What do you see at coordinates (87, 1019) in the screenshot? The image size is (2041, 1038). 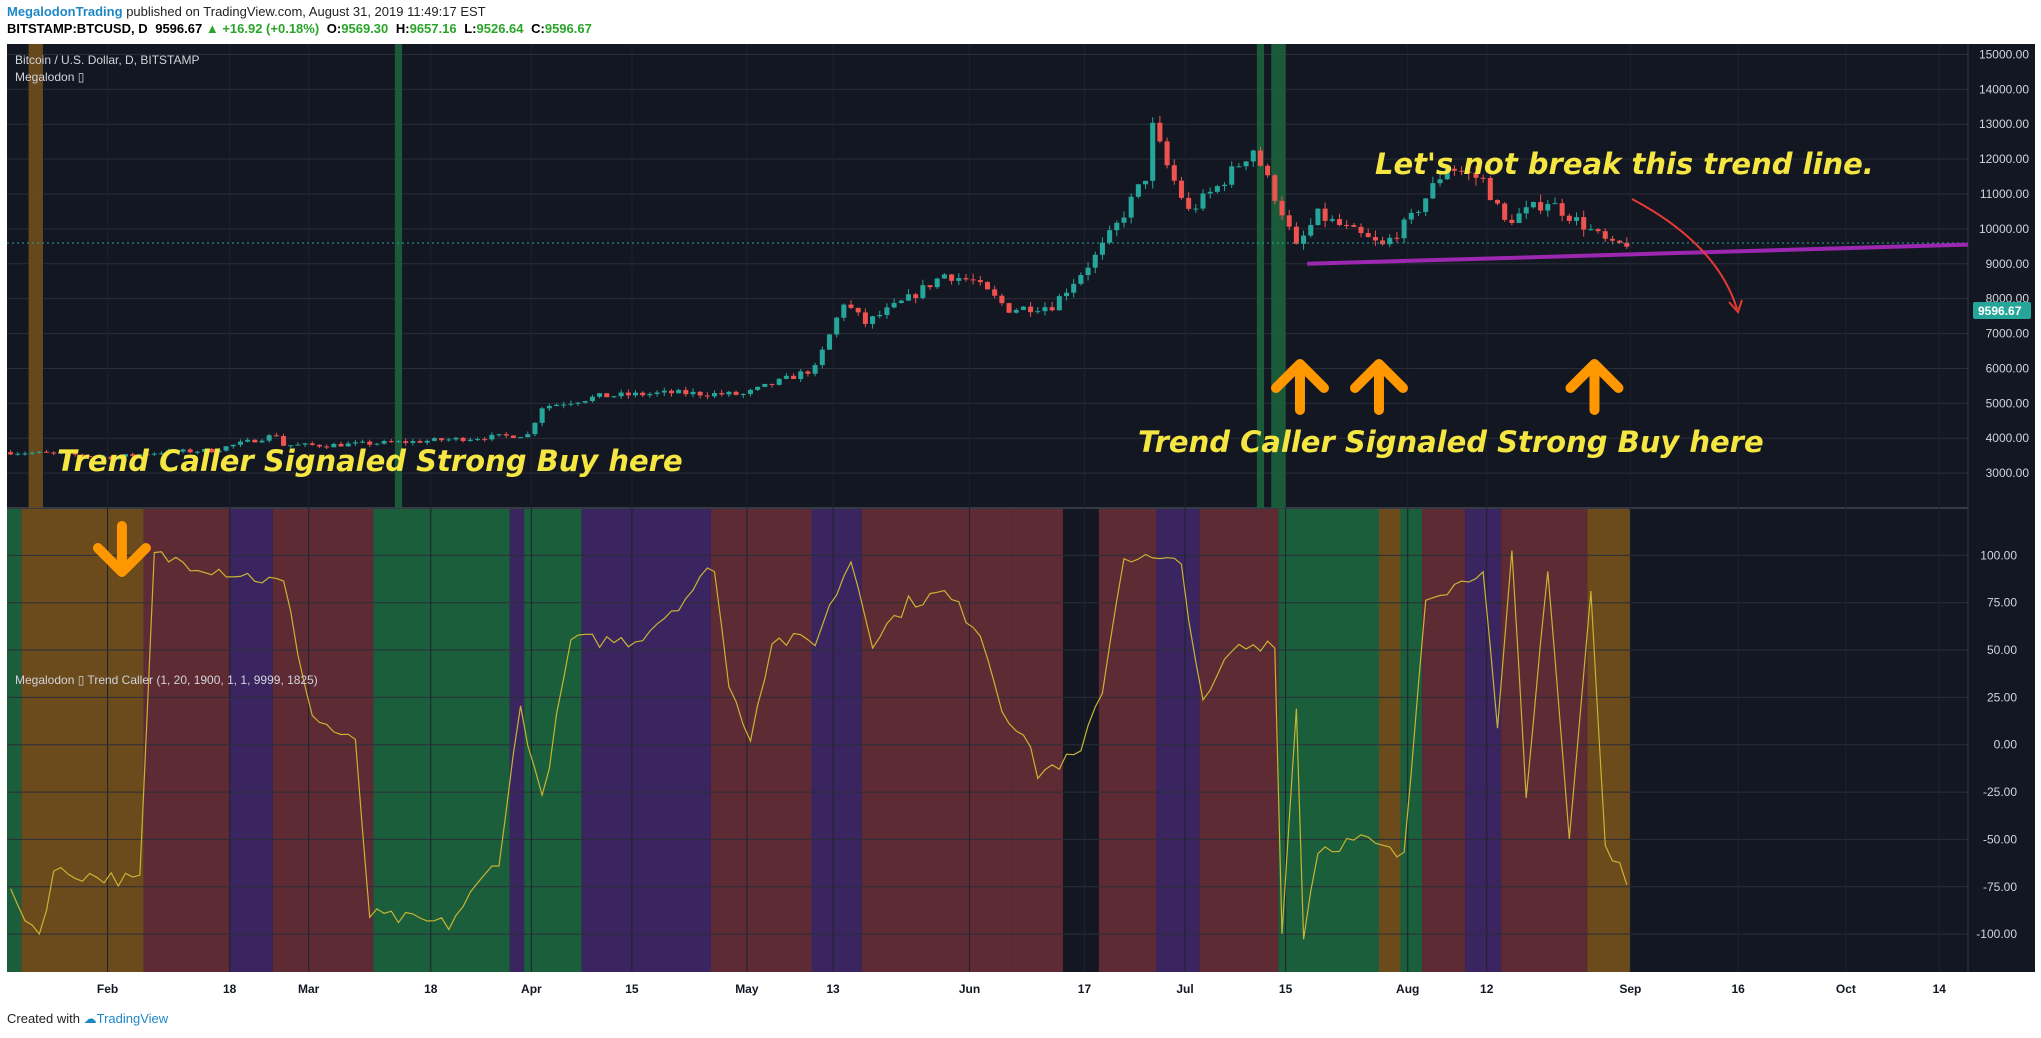 I see `footer: Created with ☁TradingView` at bounding box center [87, 1019].